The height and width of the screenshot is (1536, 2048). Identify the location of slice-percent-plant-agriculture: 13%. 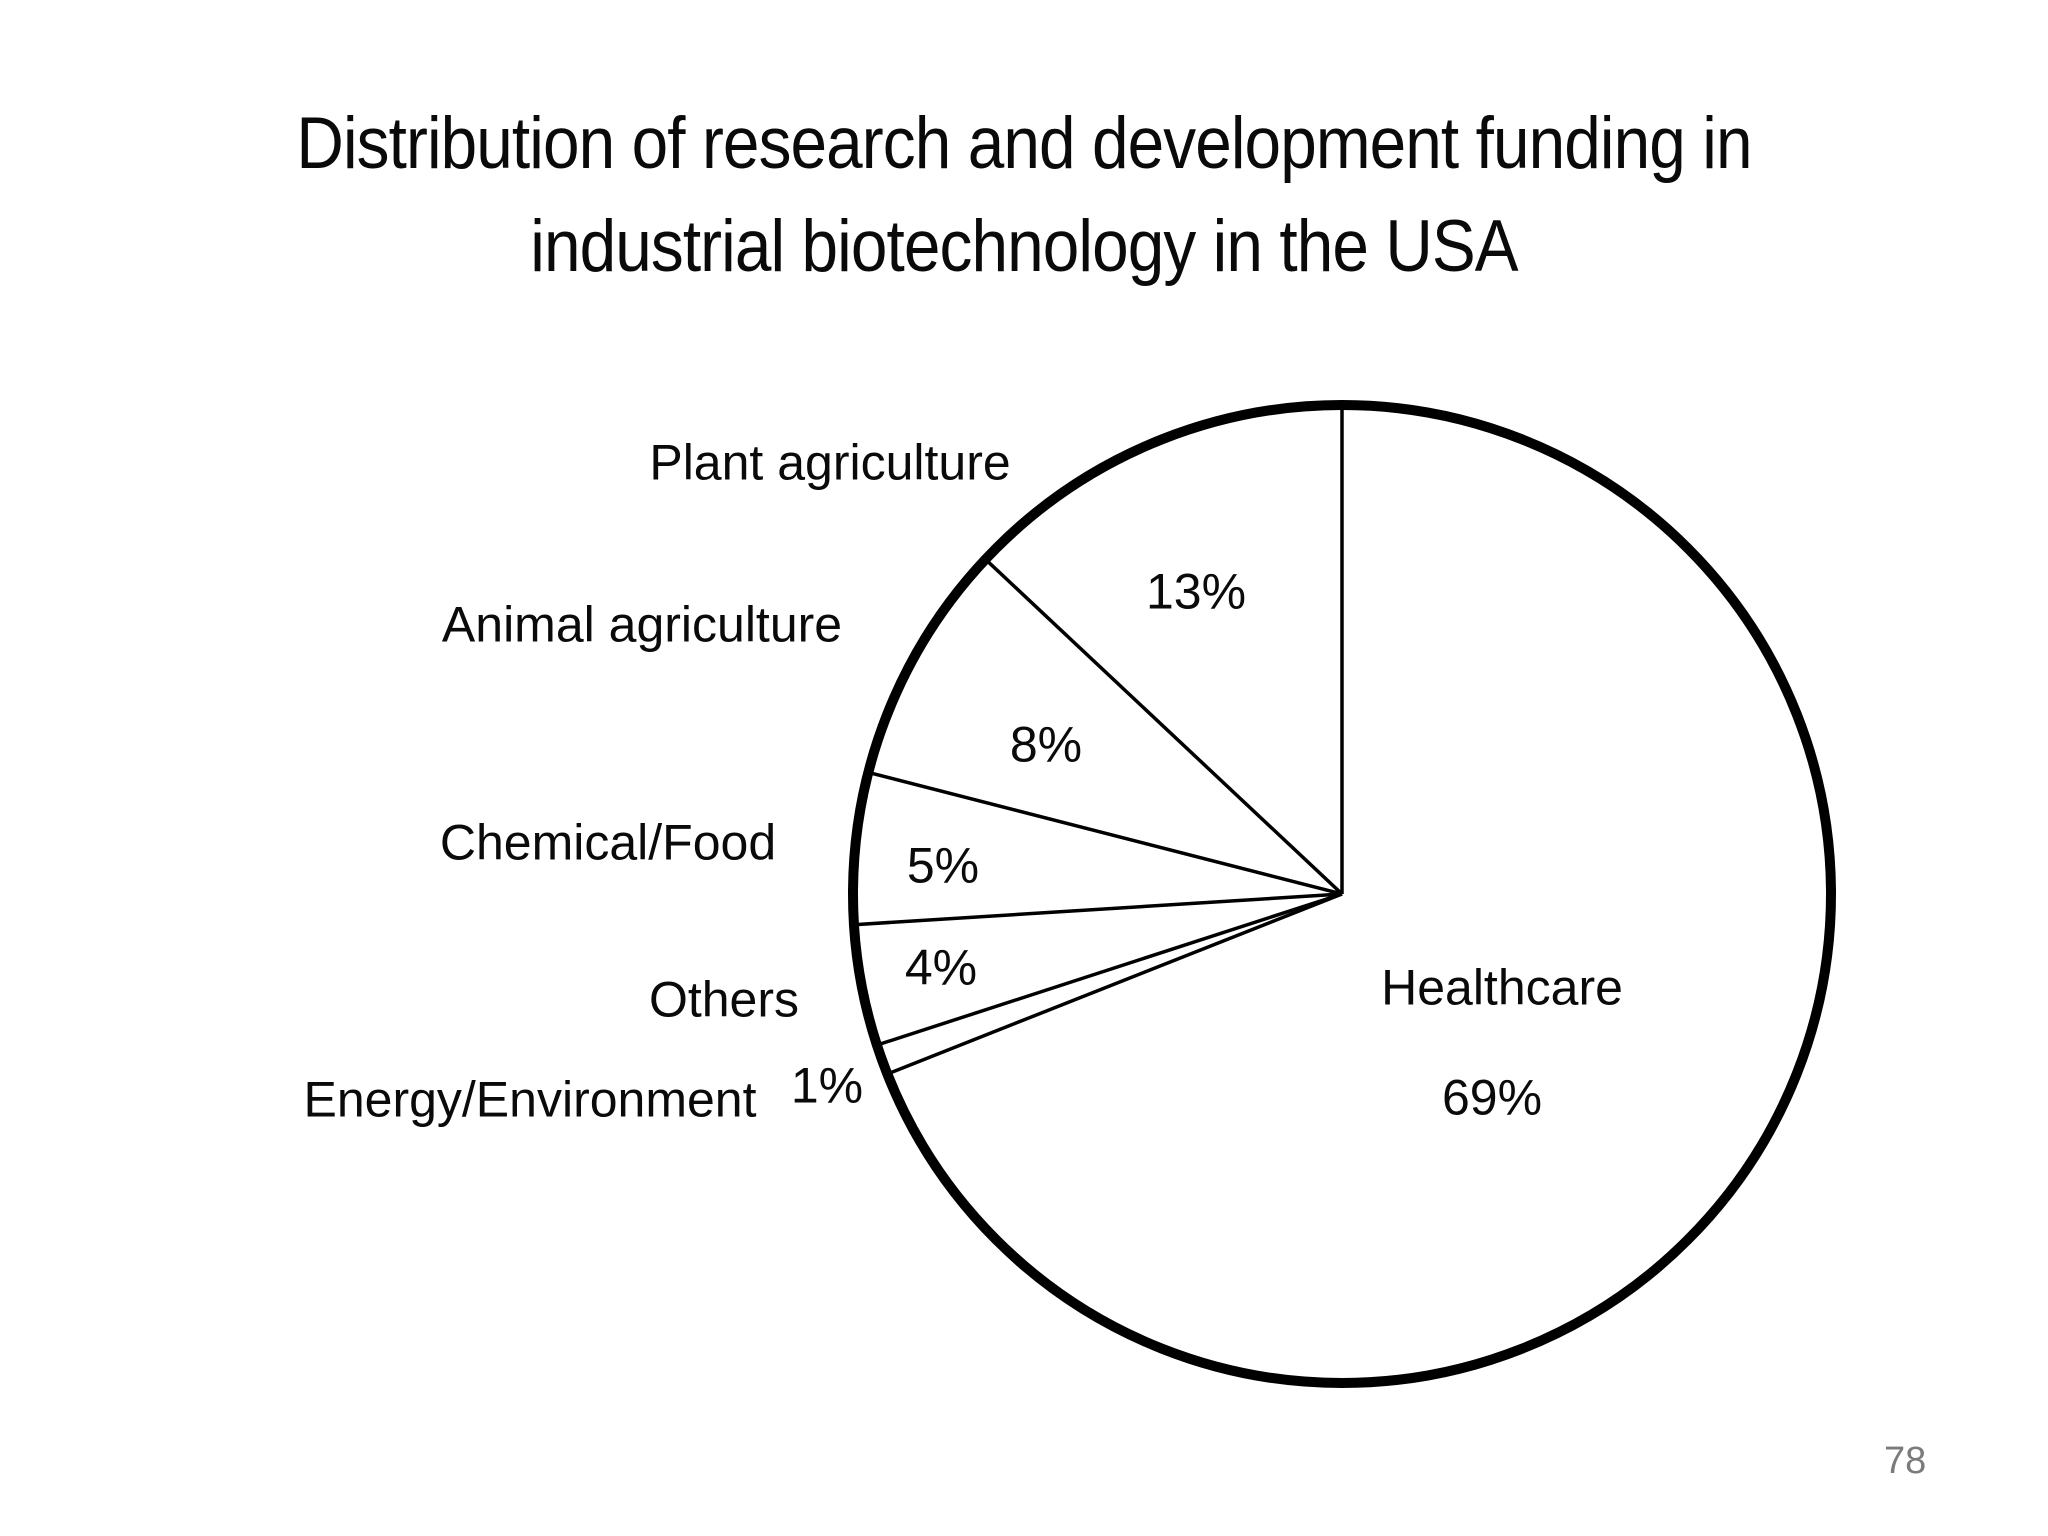
(1196, 591).